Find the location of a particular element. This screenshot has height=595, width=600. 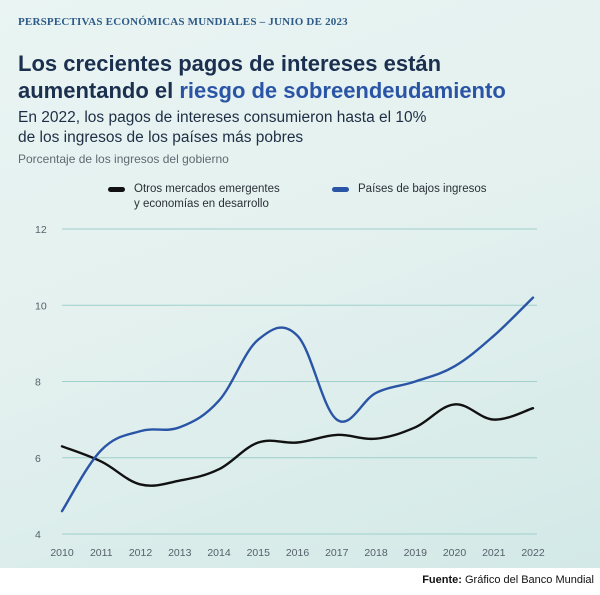

x-tick-label: 2020 is located at coordinates (455, 553).